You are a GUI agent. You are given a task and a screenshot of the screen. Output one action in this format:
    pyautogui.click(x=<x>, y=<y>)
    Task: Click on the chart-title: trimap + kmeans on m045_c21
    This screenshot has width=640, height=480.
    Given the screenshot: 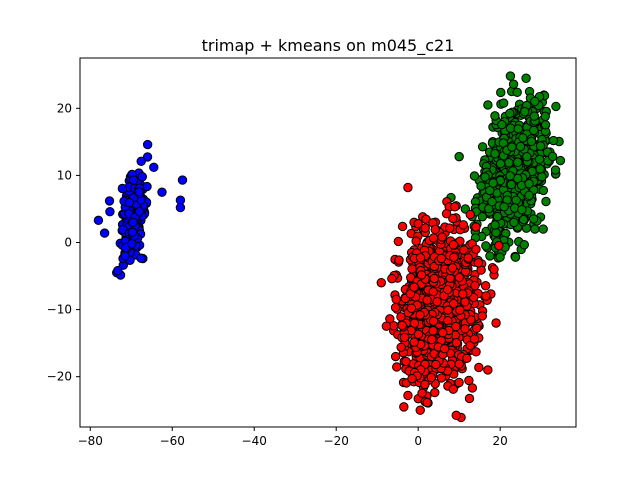 What is the action you would take?
    pyautogui.click(x=328, y=46)
    